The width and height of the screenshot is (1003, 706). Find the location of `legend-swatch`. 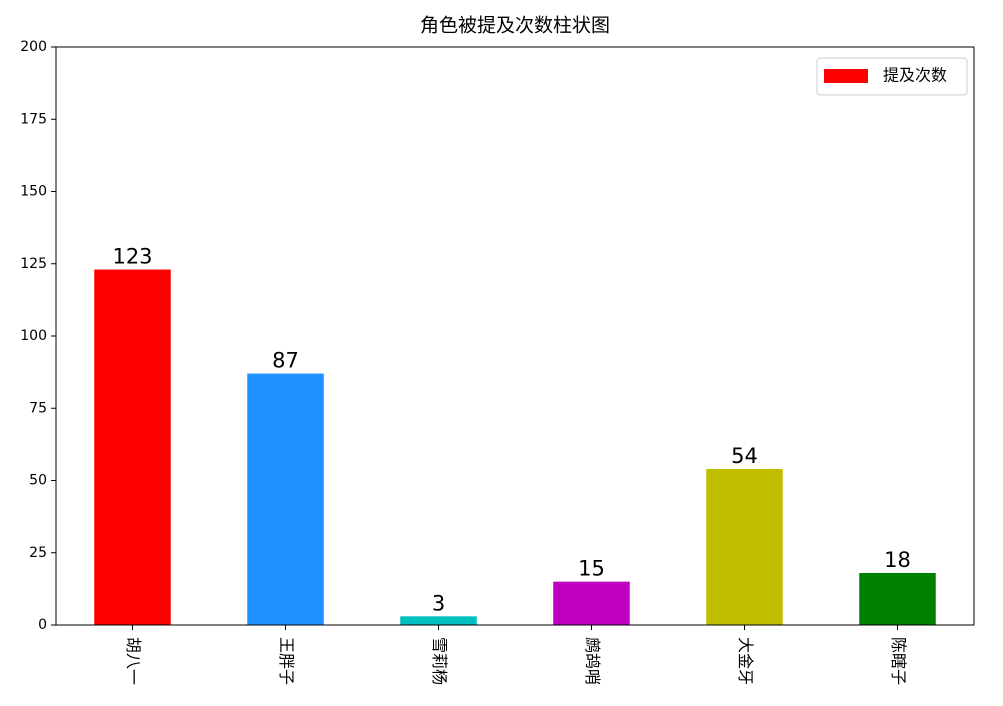

legend-swatch is located at coordinates (846, 76).